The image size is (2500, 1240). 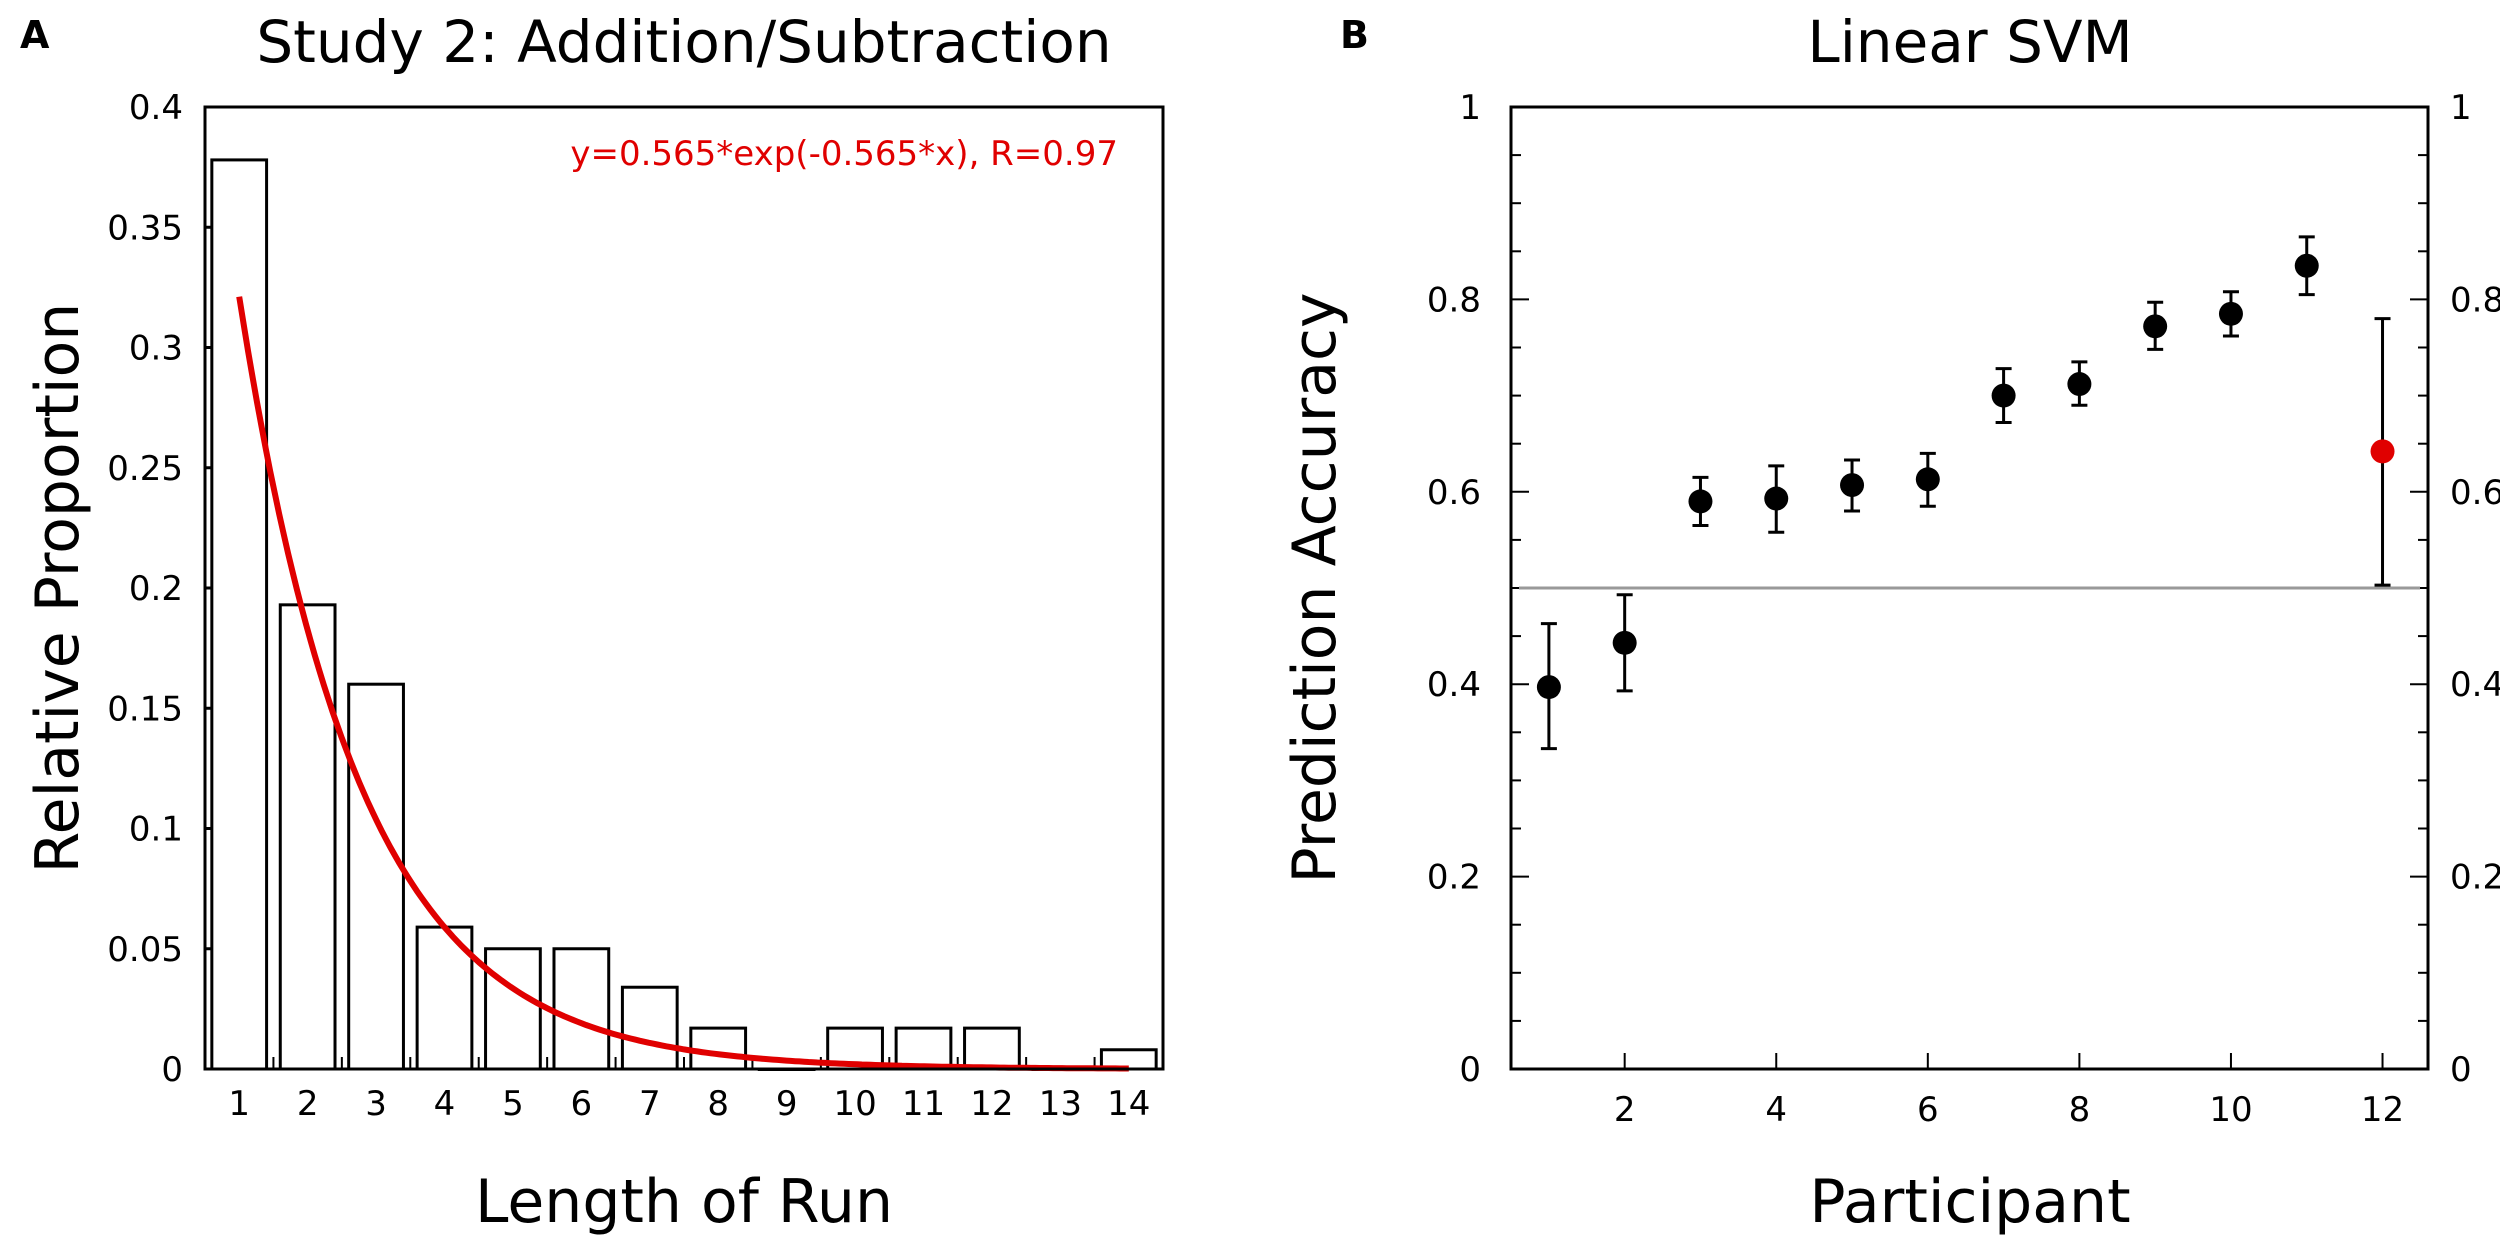 I want to click on y-tick-label-right: 0, so click(x=2461, y=1070).